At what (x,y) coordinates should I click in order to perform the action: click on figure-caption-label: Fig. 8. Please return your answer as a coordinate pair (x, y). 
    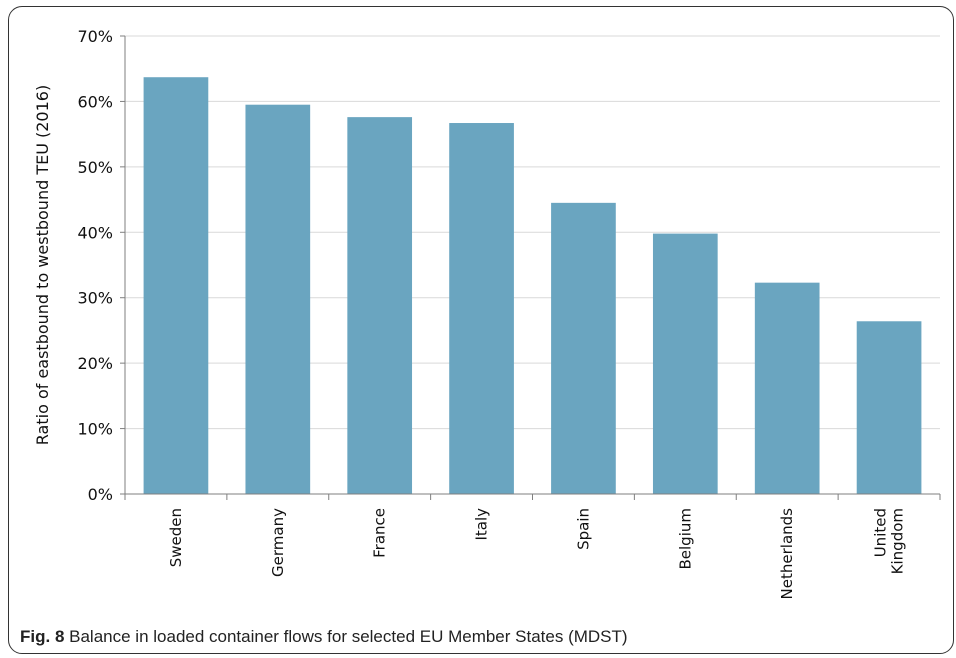
    Looking at the image, I should click on (42, 636).